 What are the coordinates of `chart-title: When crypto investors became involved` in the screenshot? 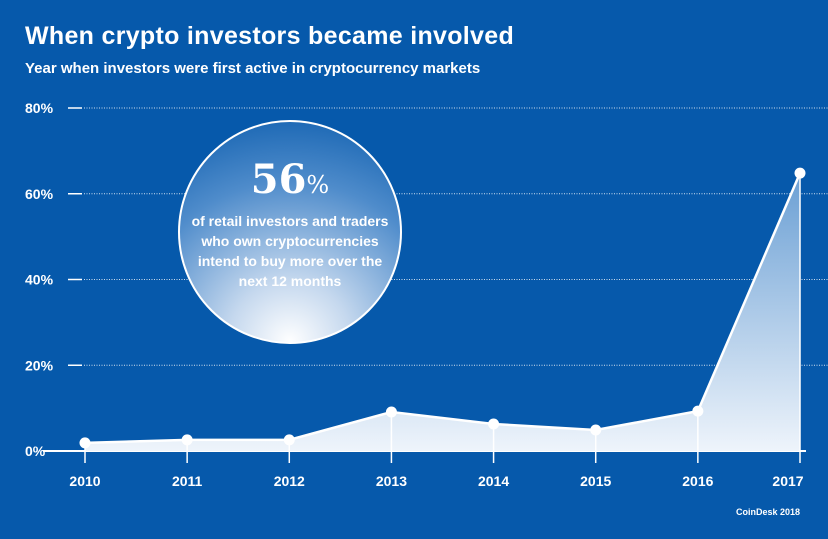 It's located at (270, 36).